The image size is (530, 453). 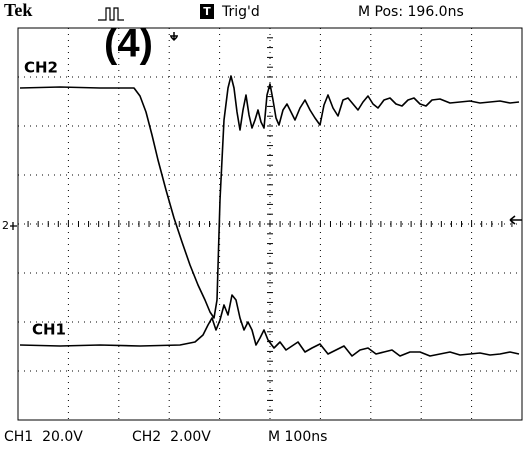 I want to click on trigger-marker, so click(x=174, y=37).